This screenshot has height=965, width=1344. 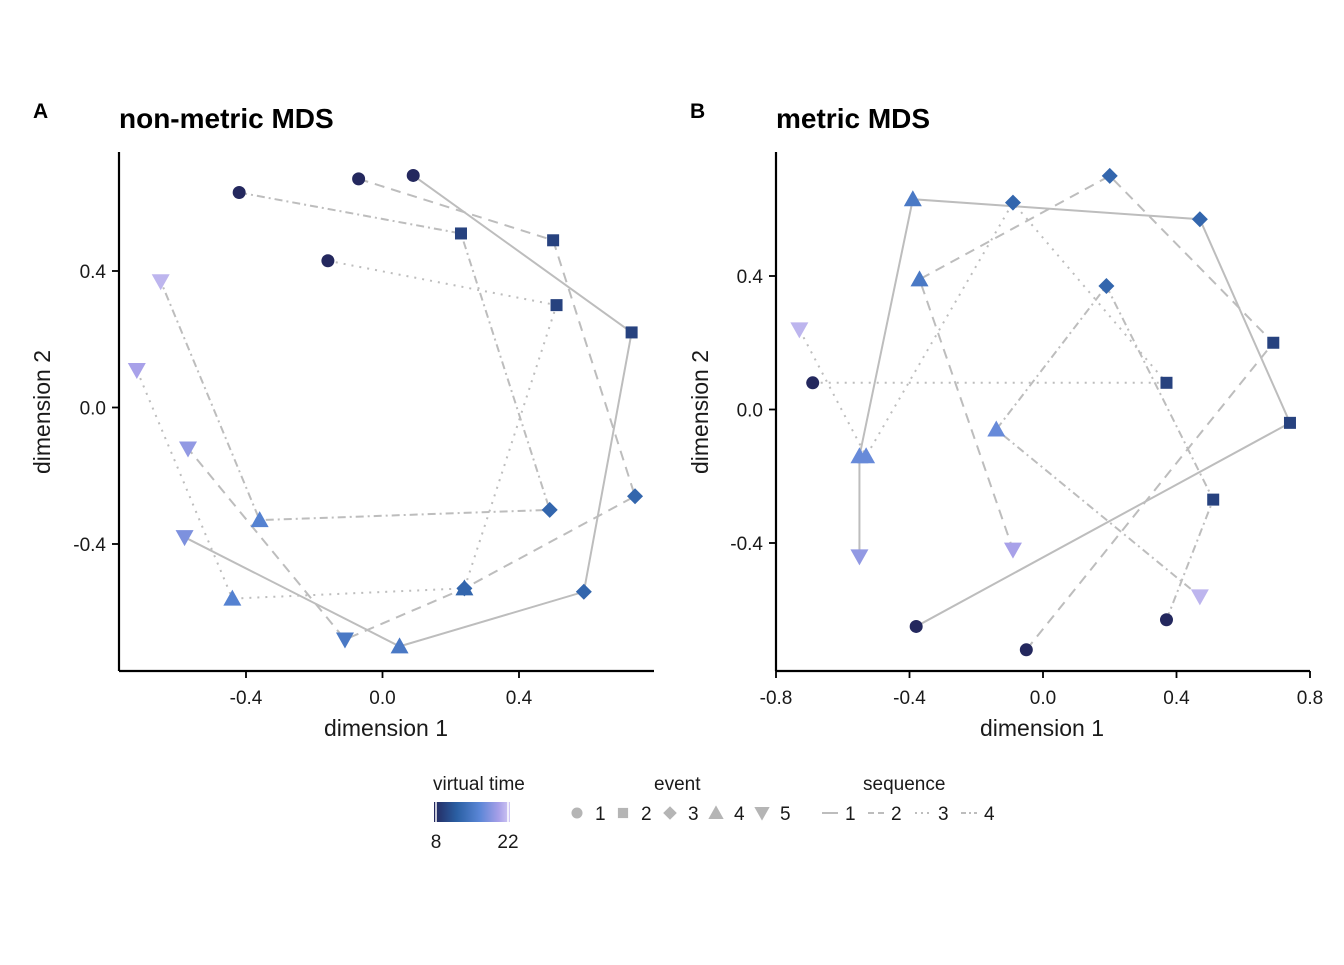 I want to click on x-tick-label-a: -0.4, so click(x=246, y=698).